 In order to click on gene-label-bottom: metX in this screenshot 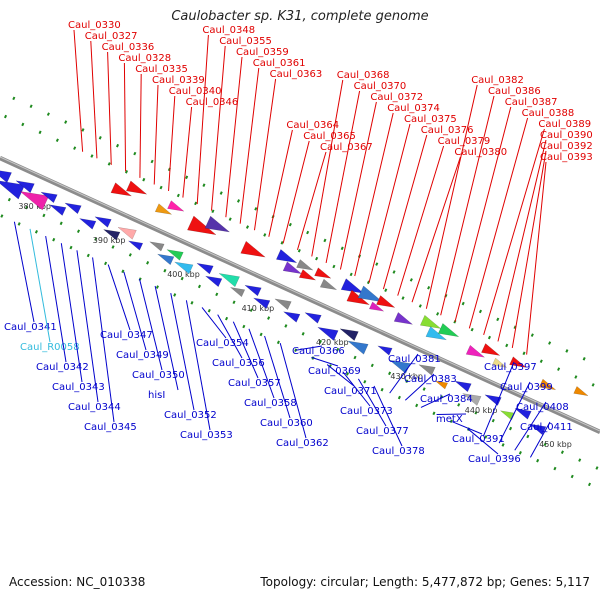, I will do `click(449, 419)`.